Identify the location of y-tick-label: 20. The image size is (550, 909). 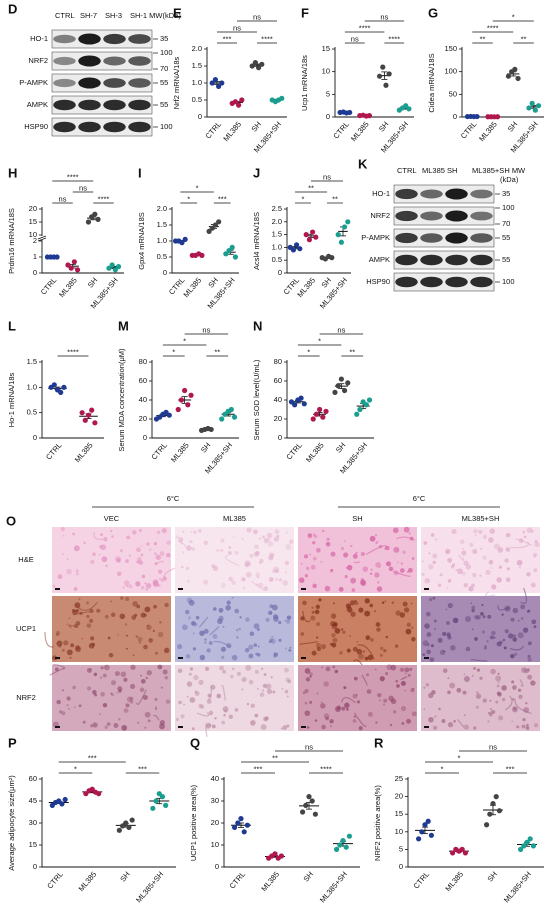
(33, 208).